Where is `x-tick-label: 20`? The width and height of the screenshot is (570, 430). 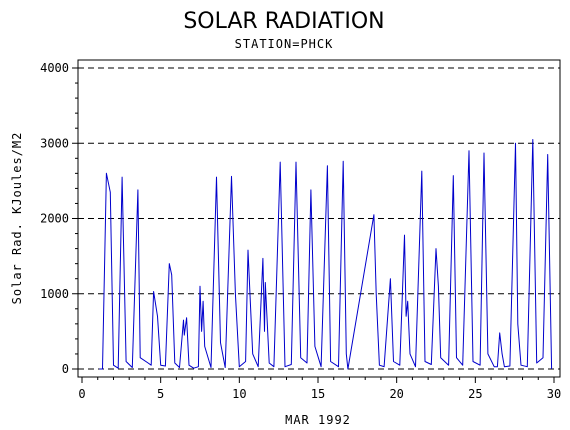 x-tick-label: 20 is located at coordinates (396, 394).